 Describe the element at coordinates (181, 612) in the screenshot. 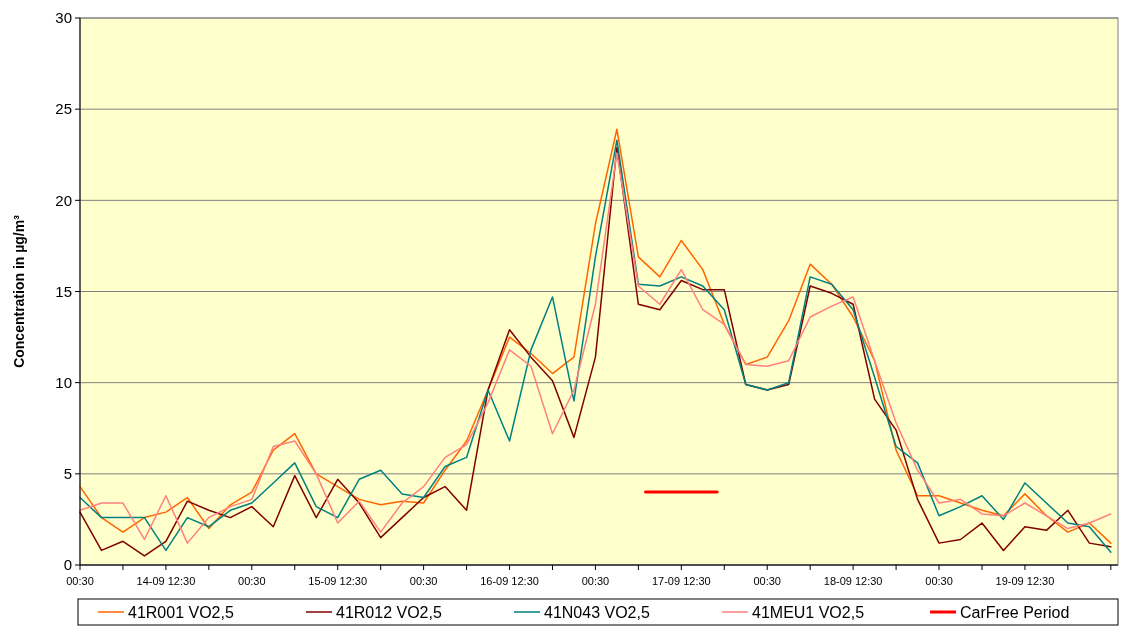

I see `legend-label: 41R001 VO2,5` at that location.